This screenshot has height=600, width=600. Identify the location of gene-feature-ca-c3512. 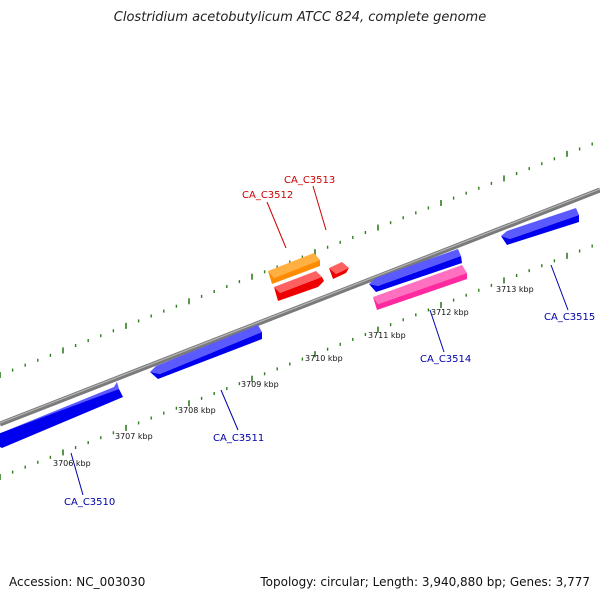
(299, 286).